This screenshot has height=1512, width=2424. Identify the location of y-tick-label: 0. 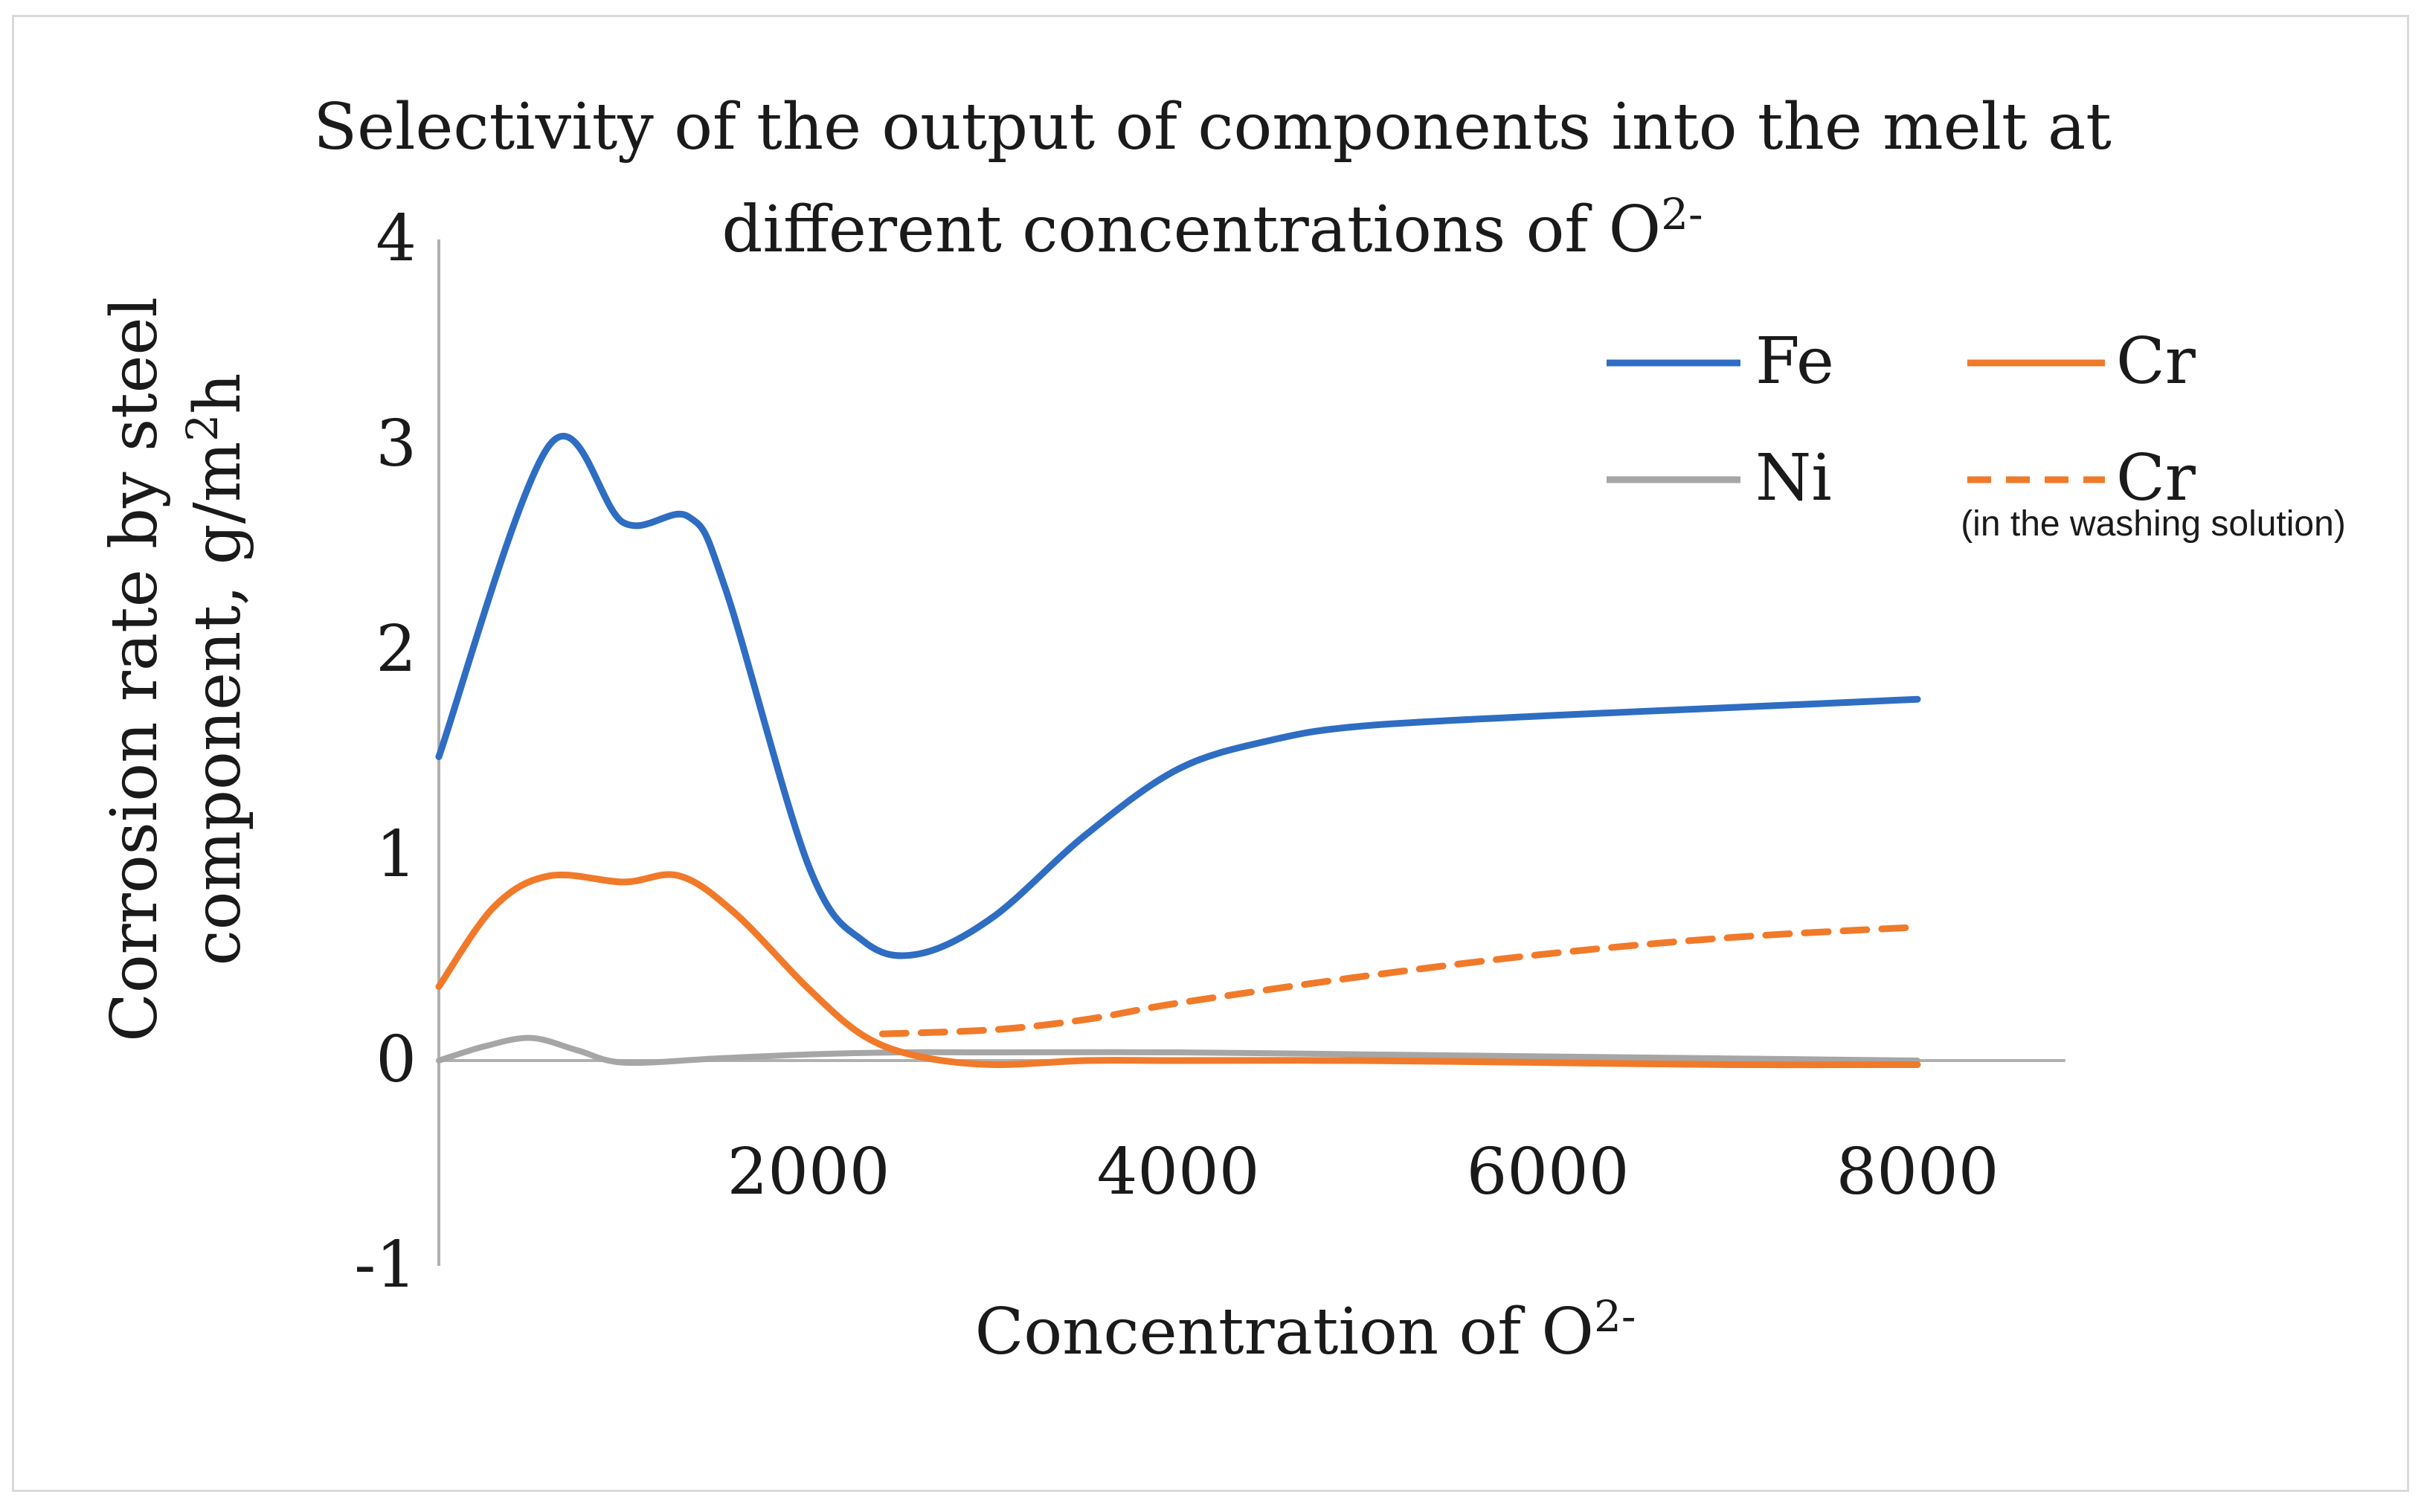
(396, 1060).